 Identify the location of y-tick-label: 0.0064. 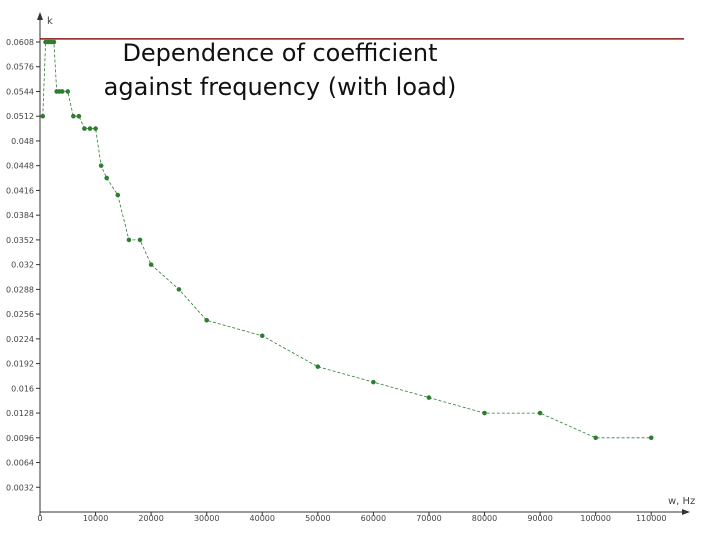
(20, 463).